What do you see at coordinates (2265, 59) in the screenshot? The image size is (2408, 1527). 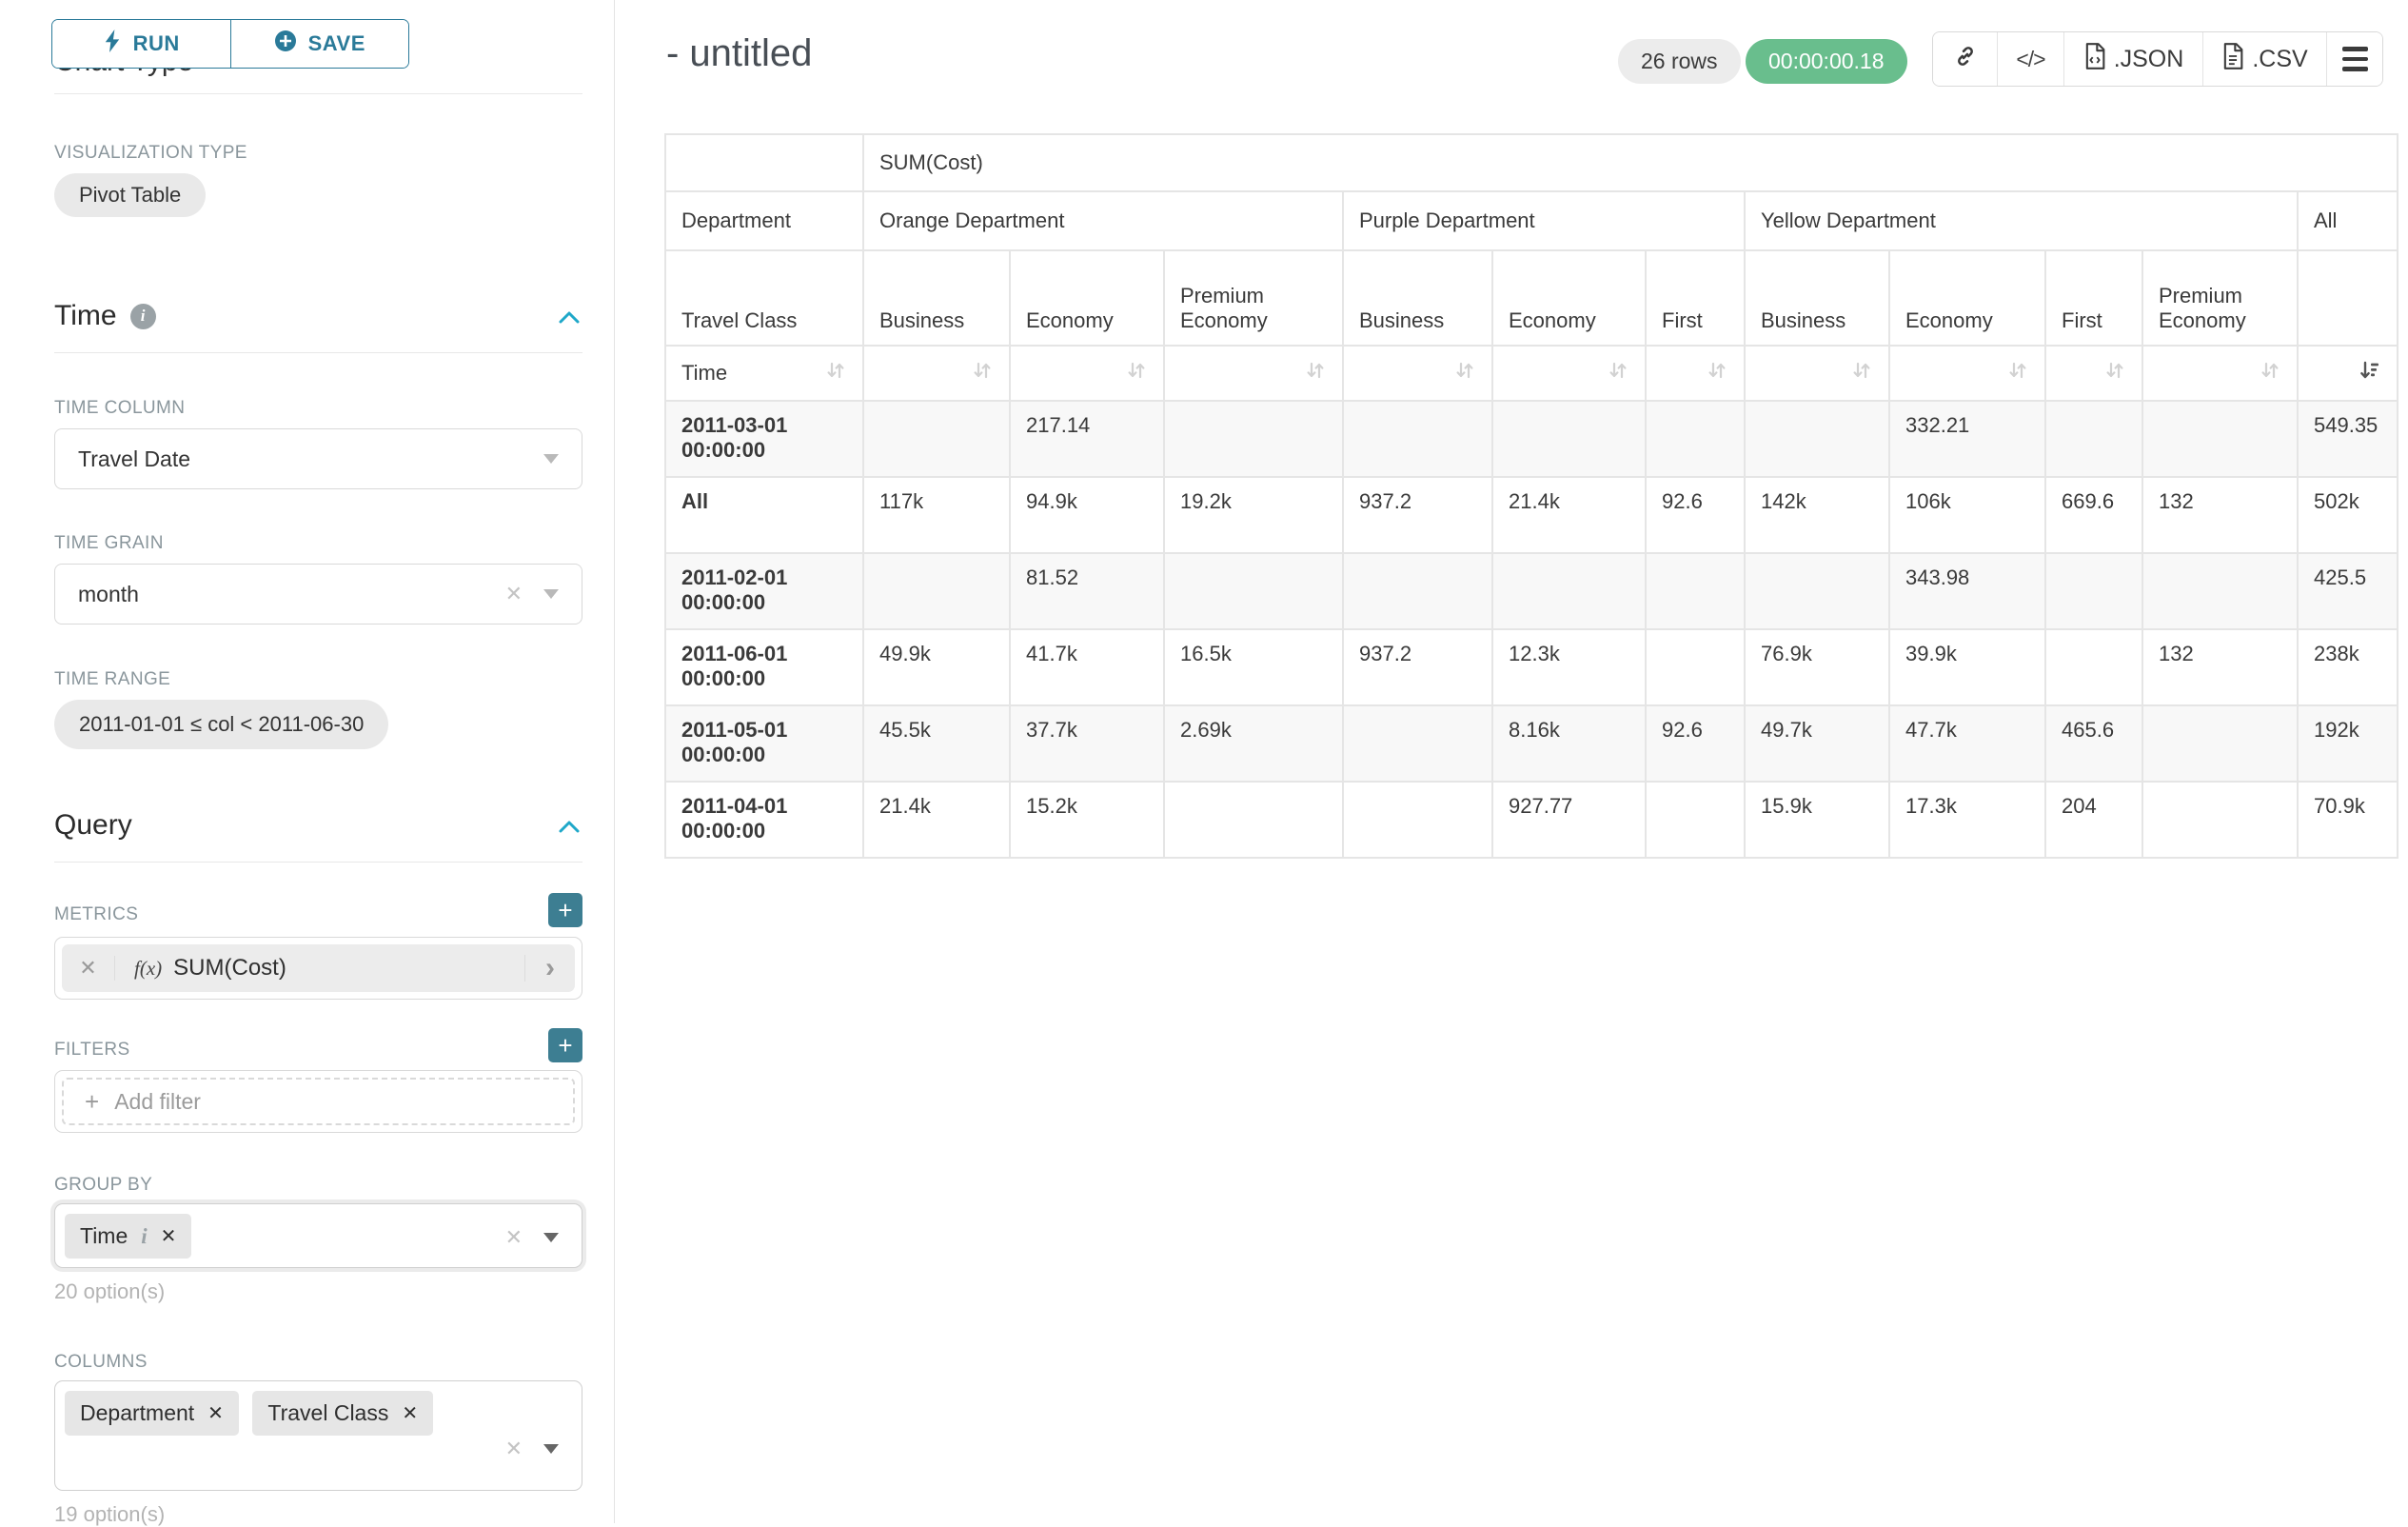 I see `export-csv-button: .CSV` at bounding box center [2265, 59].